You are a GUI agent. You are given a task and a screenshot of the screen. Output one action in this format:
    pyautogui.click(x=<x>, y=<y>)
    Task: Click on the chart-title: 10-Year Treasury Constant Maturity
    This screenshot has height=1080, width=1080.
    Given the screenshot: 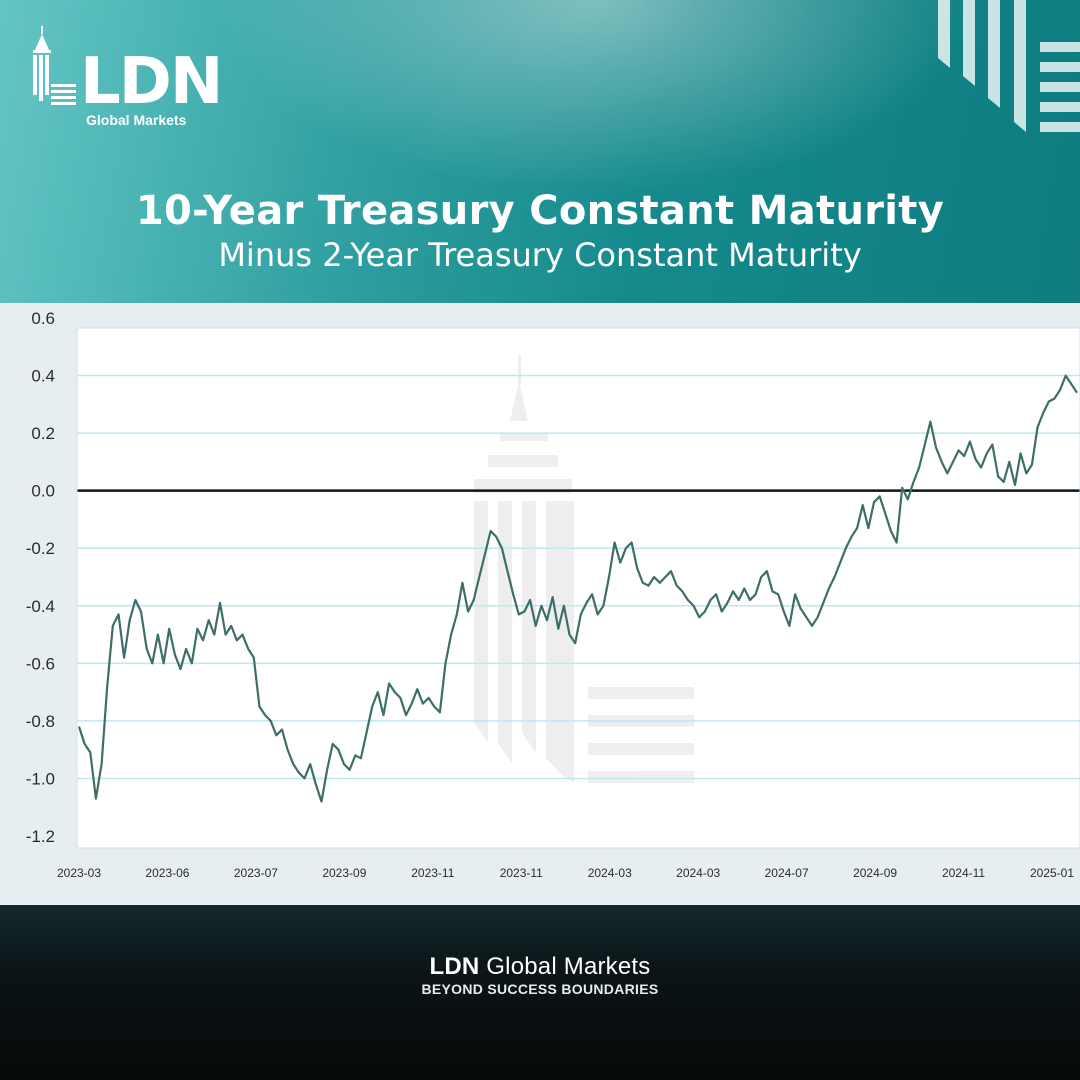 What is the action you would take?
    pyautogui.click(x=540, y=211)
    